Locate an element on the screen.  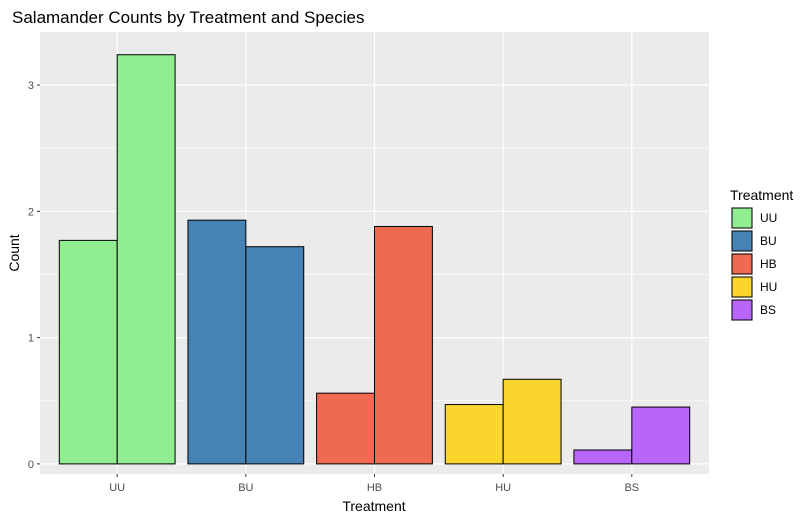
x-tick-label: BS is located at coordinates (631, 488).